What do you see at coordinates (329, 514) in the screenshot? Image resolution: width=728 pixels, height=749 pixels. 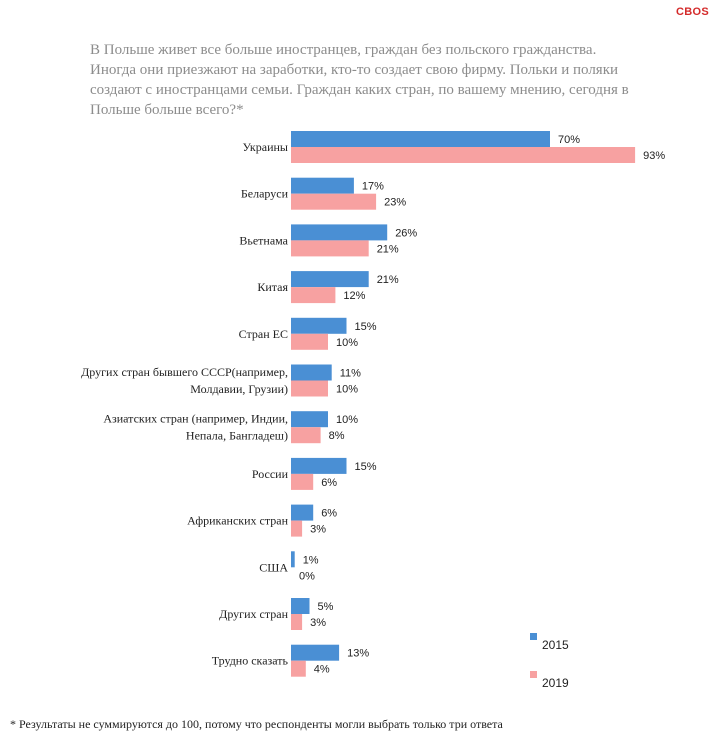 I see `data-label-2015: 6%` at bounding box center [329, 514].